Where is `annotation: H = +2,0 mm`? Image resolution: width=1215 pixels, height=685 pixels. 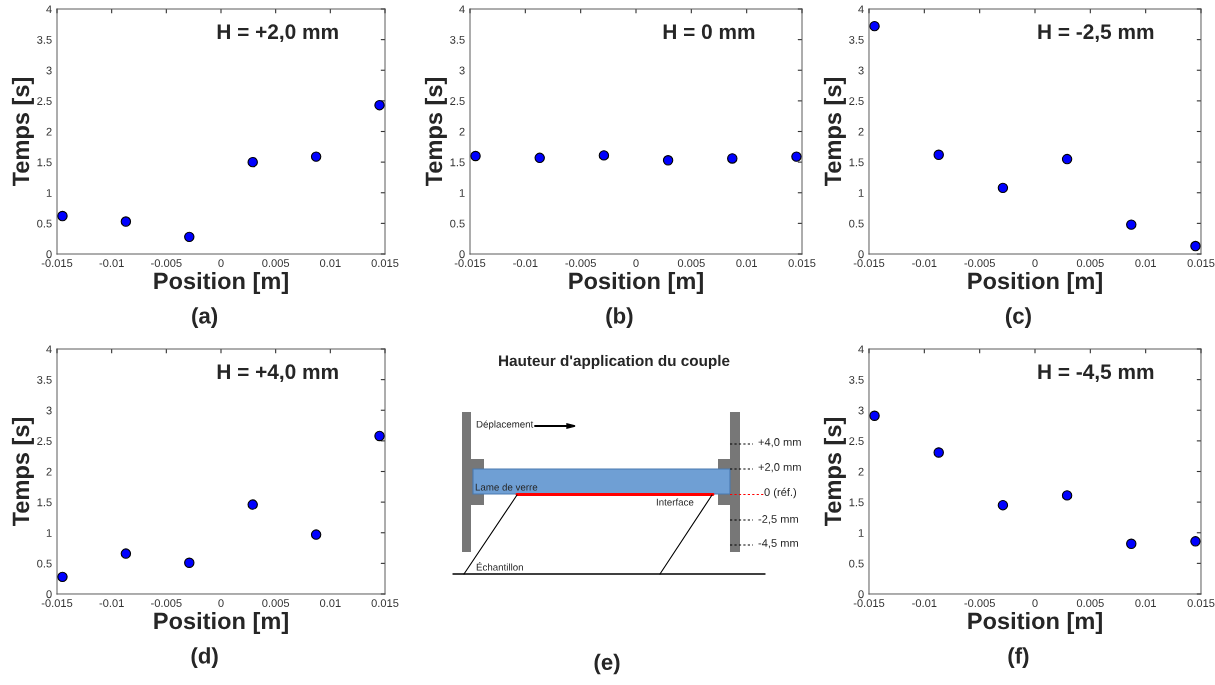 annotation: H = +2,0 mm is located at coordinates (277, 33).